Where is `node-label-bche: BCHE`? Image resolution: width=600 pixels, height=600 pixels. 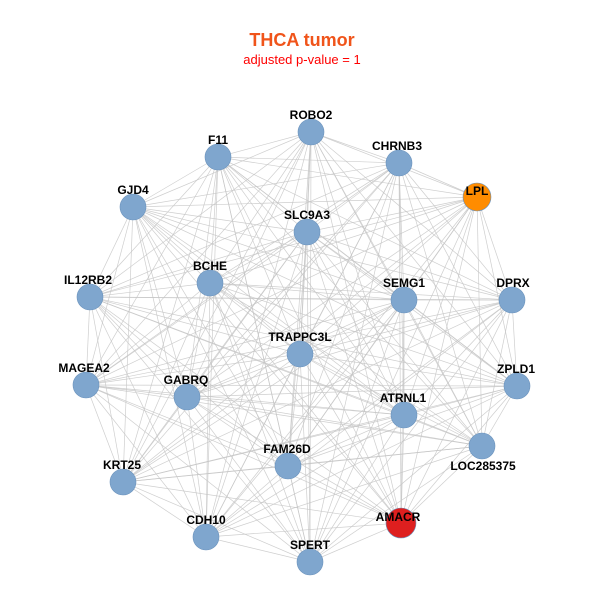 node-label-bche: BCHE is located at coordinates (210, 266).